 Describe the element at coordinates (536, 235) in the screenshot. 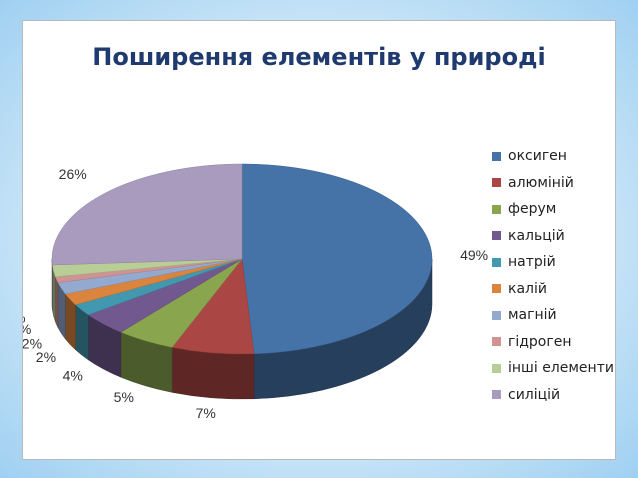

I see `legend-label: кальцій` at that location.